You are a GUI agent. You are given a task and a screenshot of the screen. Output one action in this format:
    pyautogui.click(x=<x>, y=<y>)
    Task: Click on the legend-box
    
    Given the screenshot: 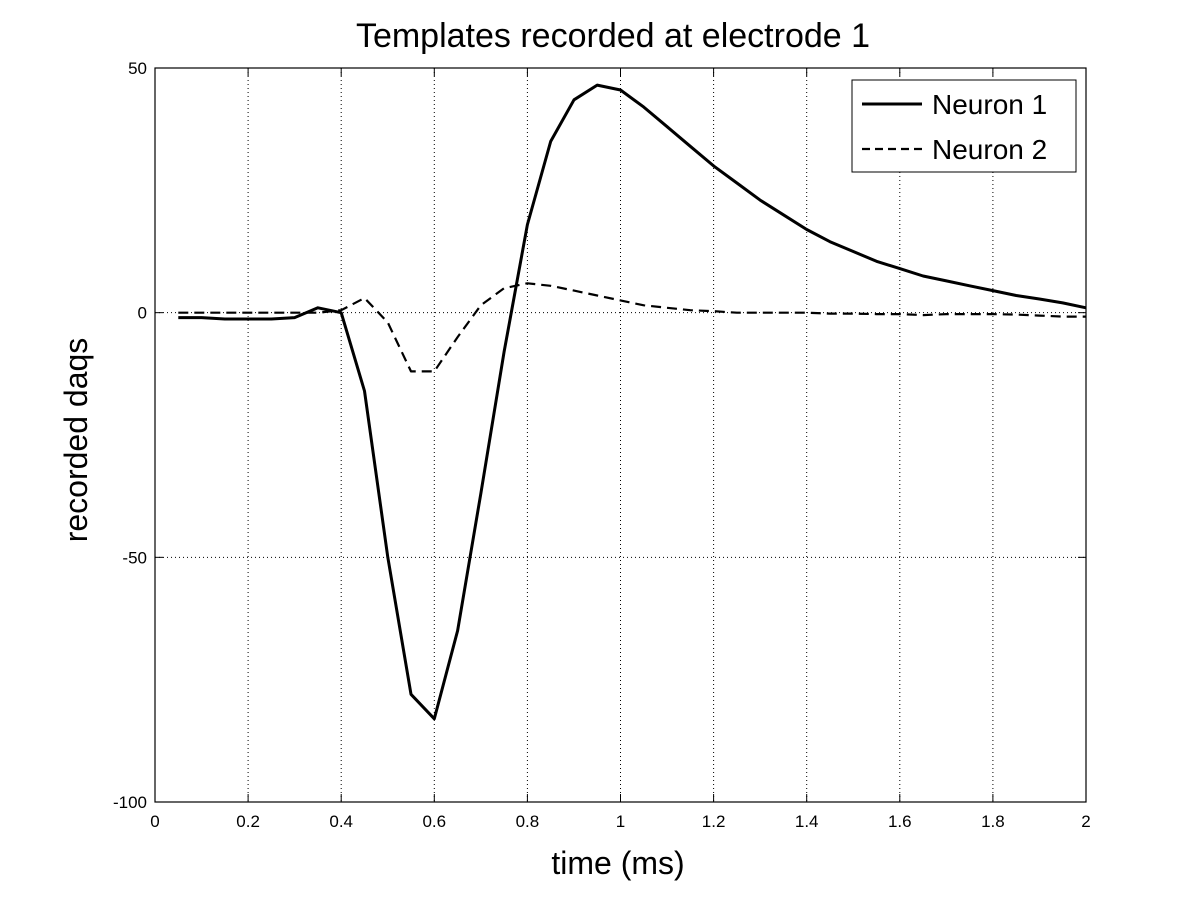 What is the action you would take?
    pyautogui.click(x=964, y=126)
    